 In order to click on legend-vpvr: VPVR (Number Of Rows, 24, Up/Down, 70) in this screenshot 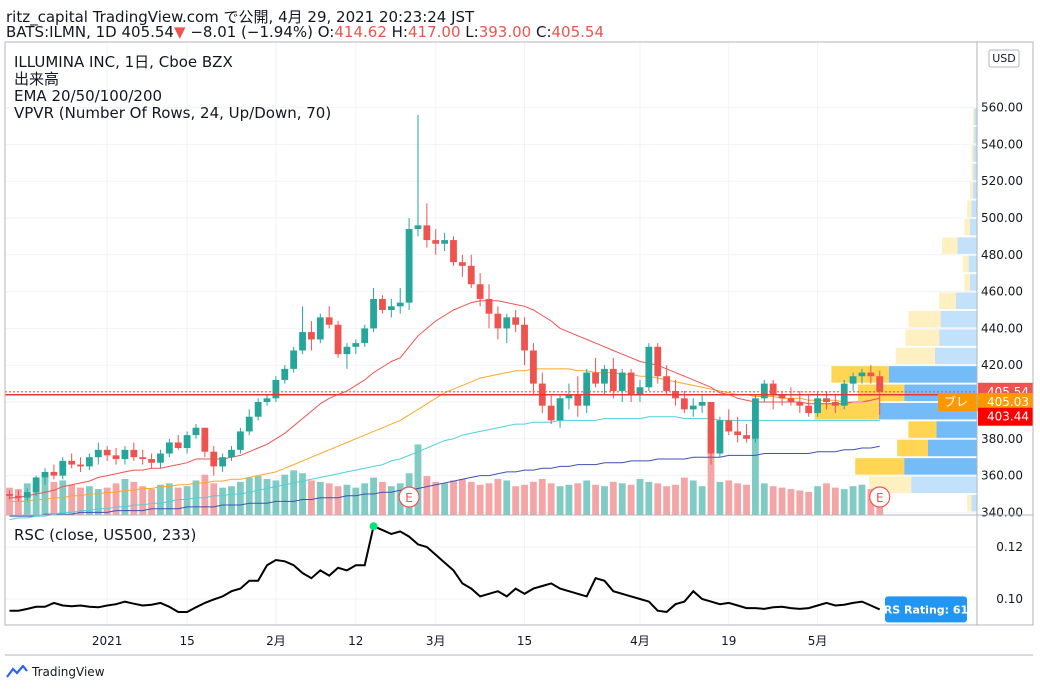, I will do `click(173, 113)`.